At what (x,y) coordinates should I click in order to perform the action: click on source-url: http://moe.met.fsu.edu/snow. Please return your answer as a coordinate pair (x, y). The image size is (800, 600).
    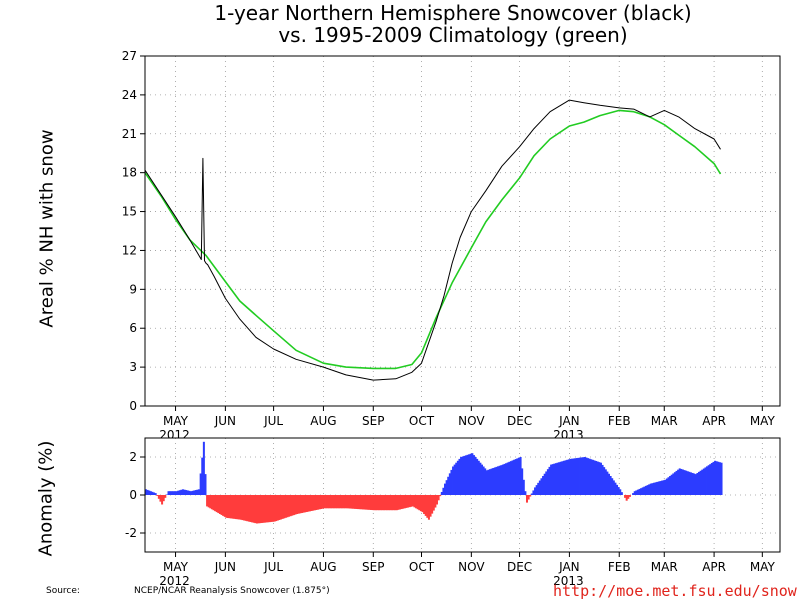
    Looking at the image, I should click on (675, 591).